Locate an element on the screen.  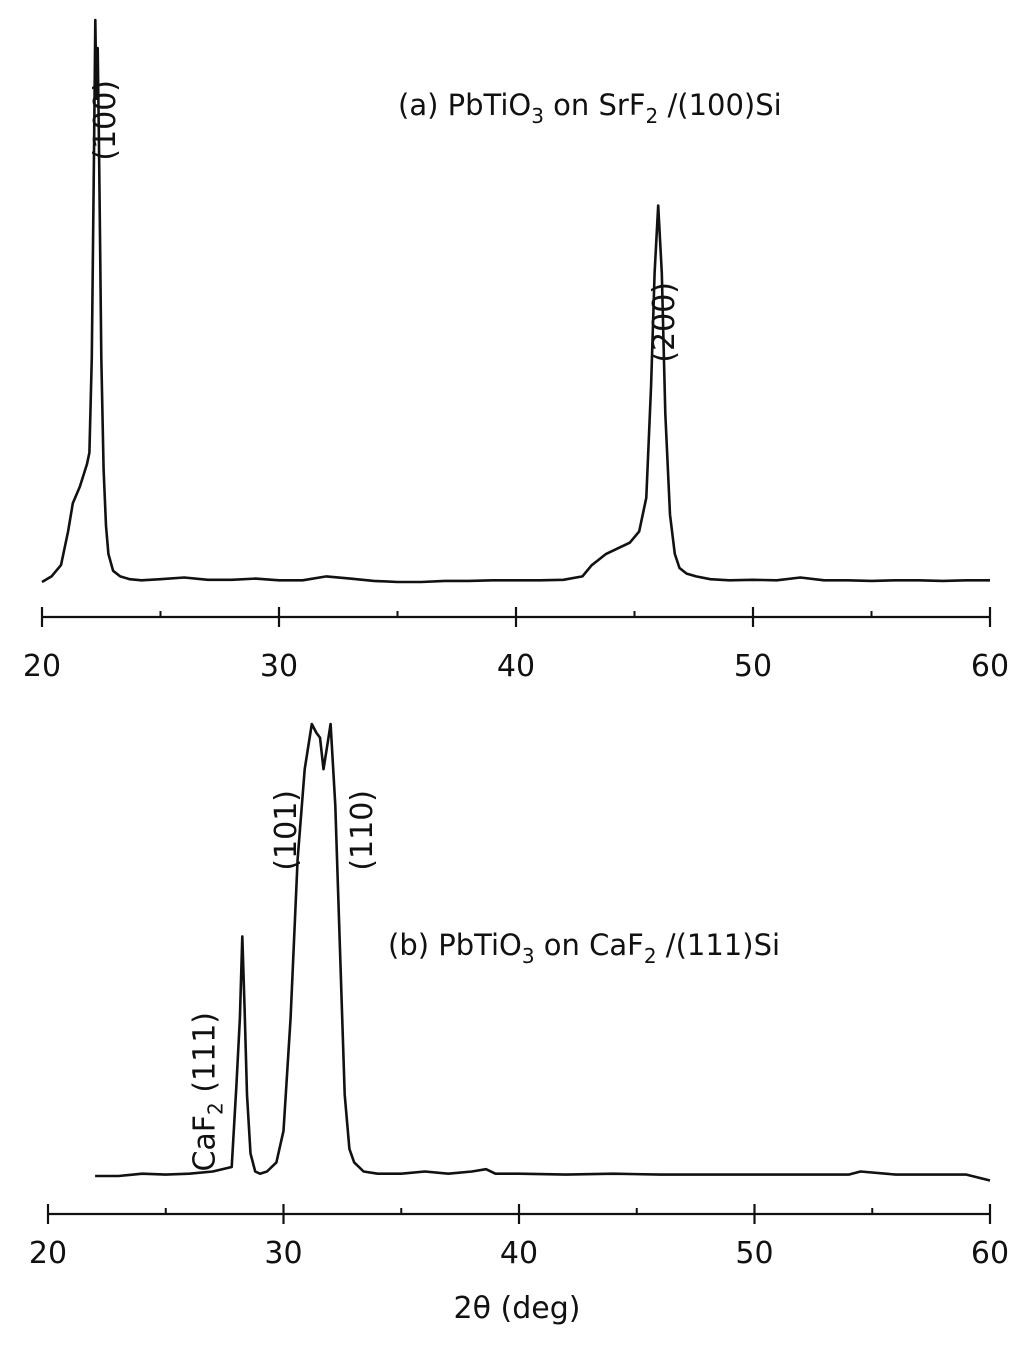
panel-a-tick-label: 40 is located at coordinates (516, 666).